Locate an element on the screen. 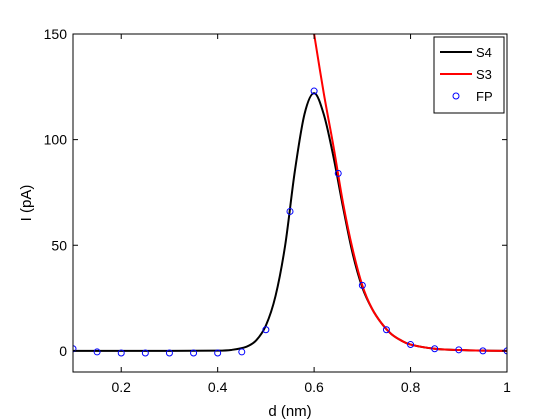 The image size is (560, 420). y-tick-label: 150 is located at coordinates (56, 34).